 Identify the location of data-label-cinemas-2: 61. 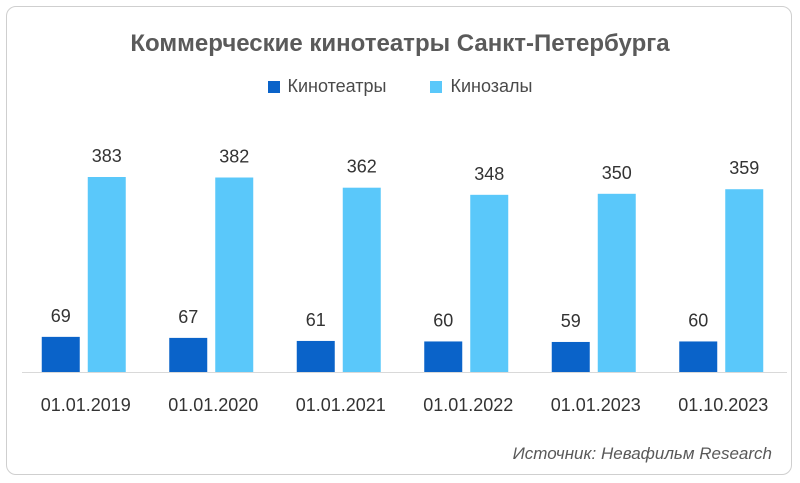
(316, 320).